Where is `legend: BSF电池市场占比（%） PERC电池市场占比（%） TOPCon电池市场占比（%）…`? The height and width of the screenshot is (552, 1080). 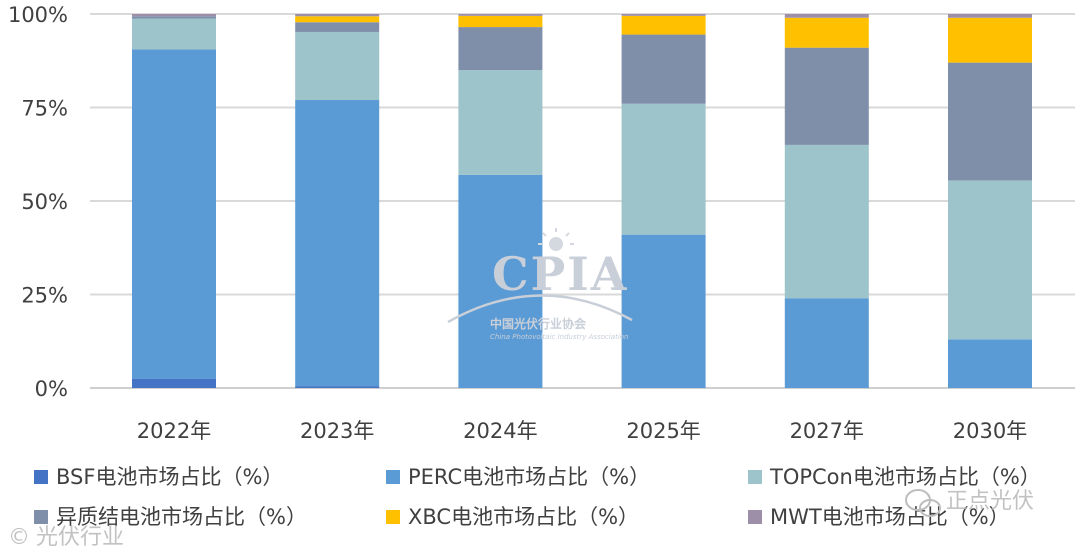
legend: BSF电池市场占比（%） PERC电池市场占比（%） TOPCon电池市场占比（%）… is located at coordinates (537, 497).